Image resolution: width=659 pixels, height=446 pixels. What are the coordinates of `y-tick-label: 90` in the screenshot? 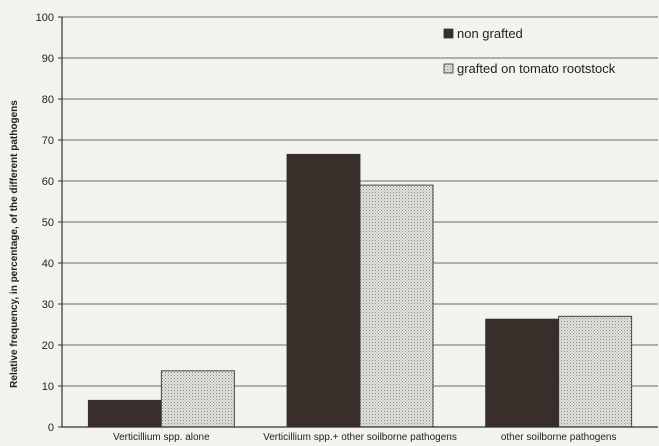 It's located at (48, 59).